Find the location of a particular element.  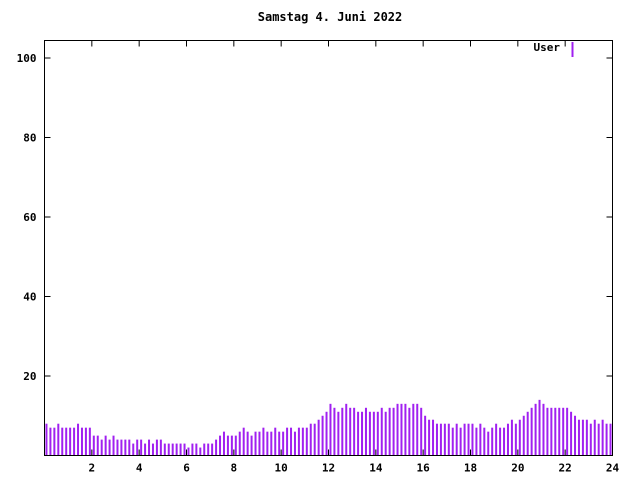

x-tick-label: 6 is located at coordinates (186, 468).